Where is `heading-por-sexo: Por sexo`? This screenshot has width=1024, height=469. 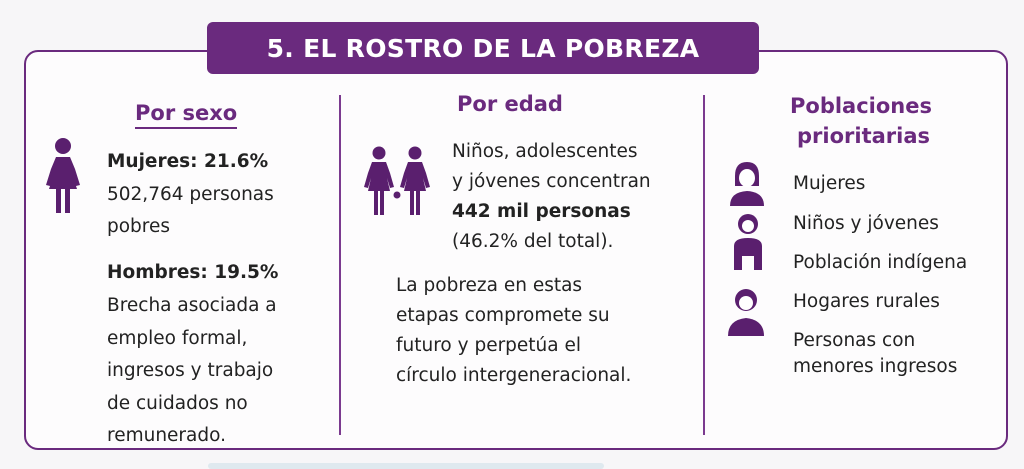
heading-por-sexo: Por sexo is located at coordinates (186, 115).